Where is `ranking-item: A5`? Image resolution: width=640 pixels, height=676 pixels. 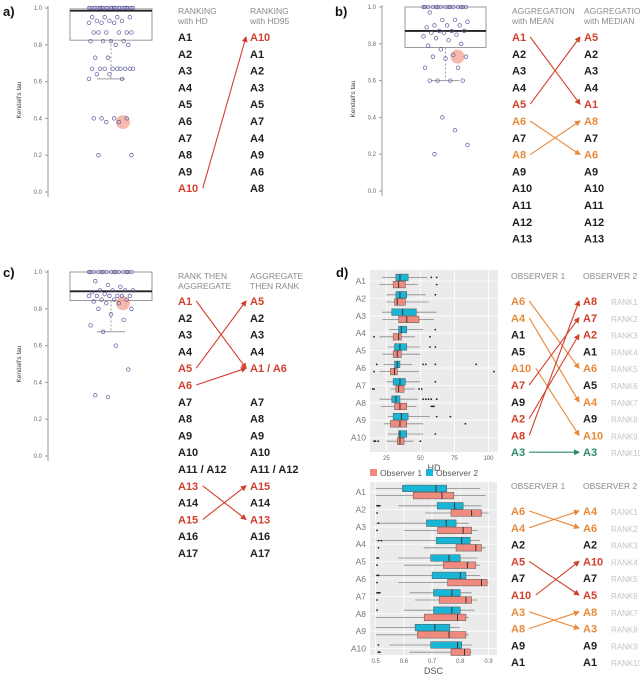 ranking-item: A5 is located at coordinates (591, 38).